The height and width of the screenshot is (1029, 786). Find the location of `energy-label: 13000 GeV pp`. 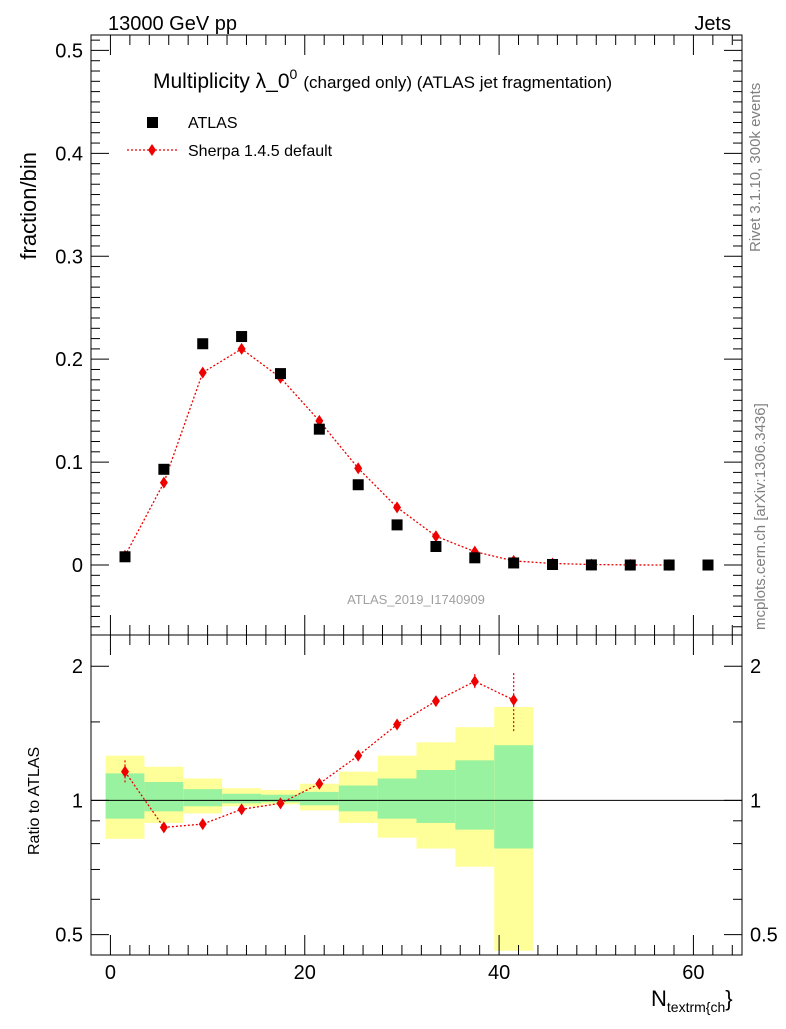

energy-label: 13000 GeV pp is located at coordinates (172, 24).